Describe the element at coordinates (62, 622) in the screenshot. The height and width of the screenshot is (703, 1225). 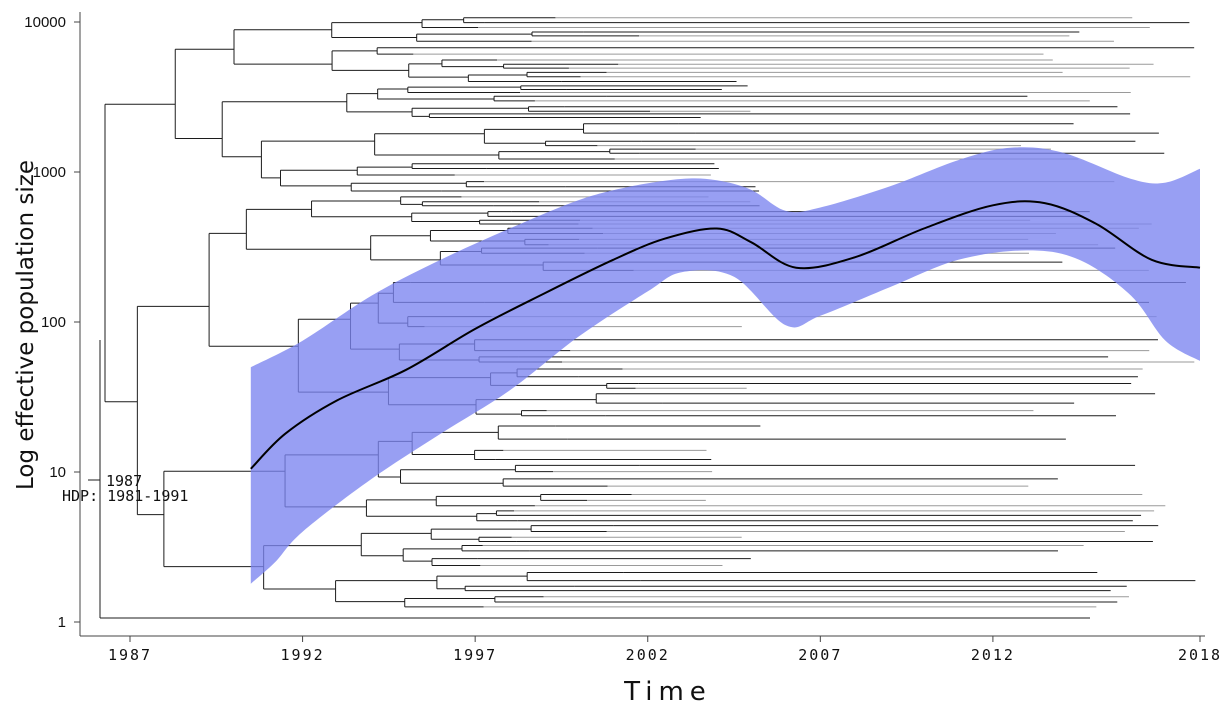
I see `y-tick-label: 1` at that location.